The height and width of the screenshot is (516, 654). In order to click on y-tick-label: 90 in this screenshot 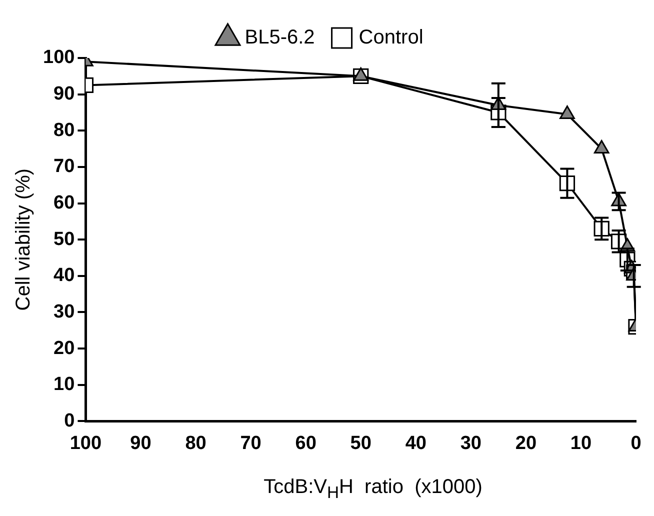, I will do `click(64, 94)`.